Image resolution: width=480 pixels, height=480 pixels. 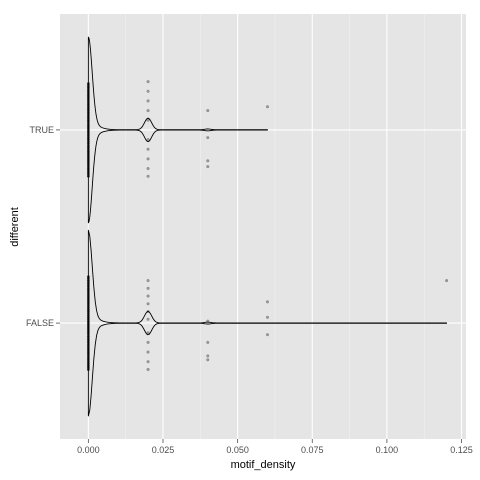 I want to click on x-axis: 0.000 0.025 0.050 0.075 0.100 0.125, so click(x=275, y=447).